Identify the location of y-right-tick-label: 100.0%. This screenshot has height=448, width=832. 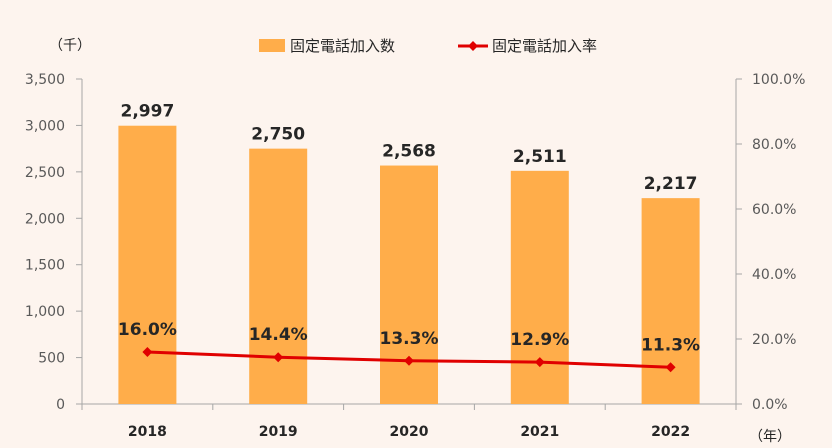
(778, 80).